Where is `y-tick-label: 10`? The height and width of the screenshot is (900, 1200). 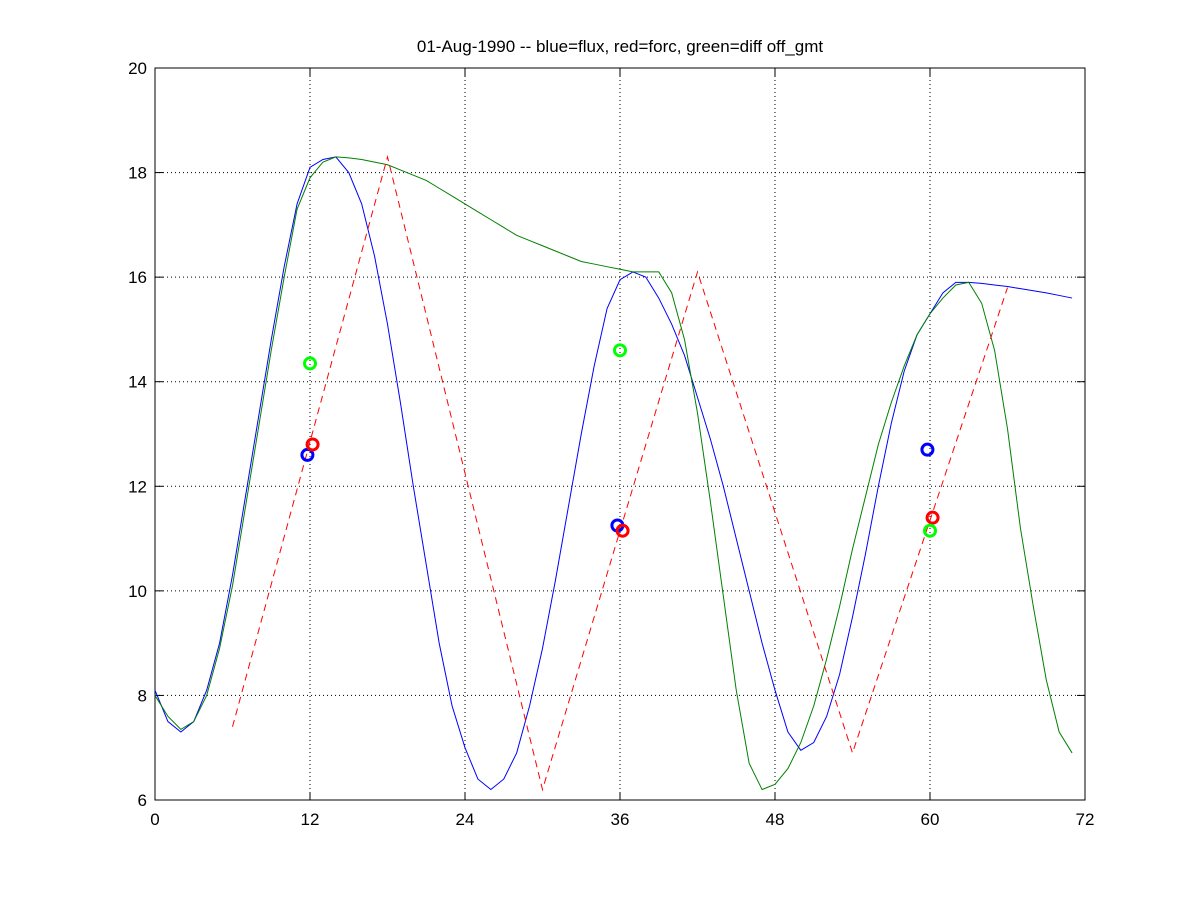 y-tick-label: 10 is located at coordinates (137, 591).